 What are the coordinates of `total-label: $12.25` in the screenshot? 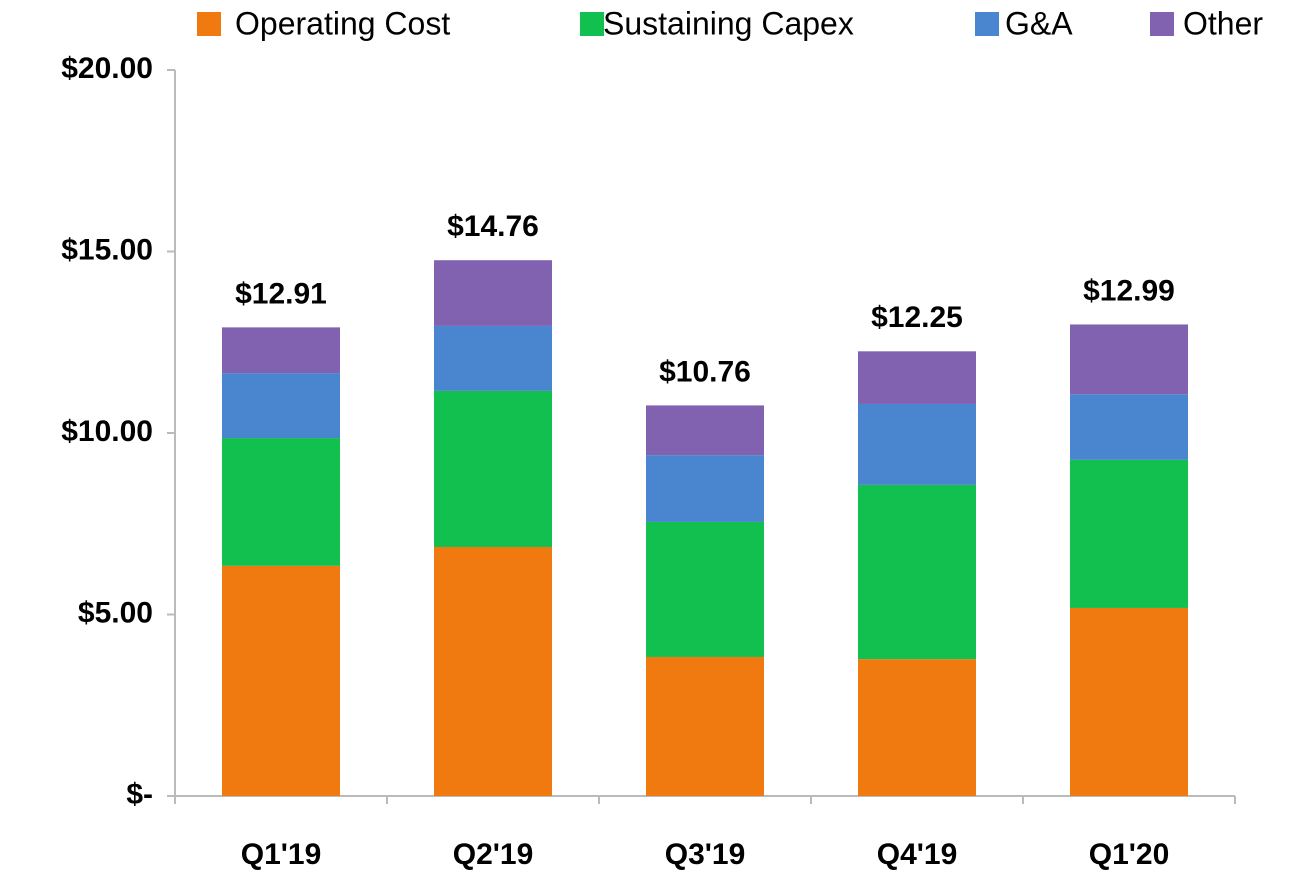 It's located at (917, 317).